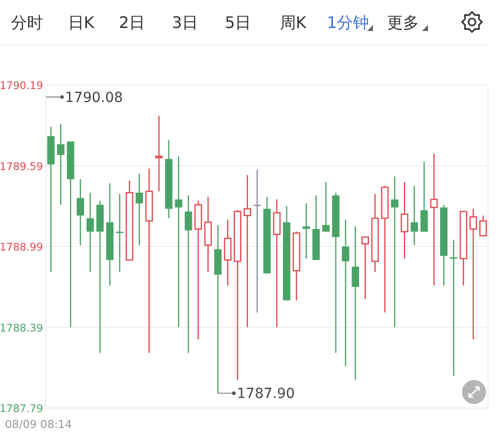 The width and height of the screenshot is (499, 434). What do you see at coordinates (21, 328) in the screenshot?
I see `y-tick-label: 1788.39` at bounding box center [21, 328].